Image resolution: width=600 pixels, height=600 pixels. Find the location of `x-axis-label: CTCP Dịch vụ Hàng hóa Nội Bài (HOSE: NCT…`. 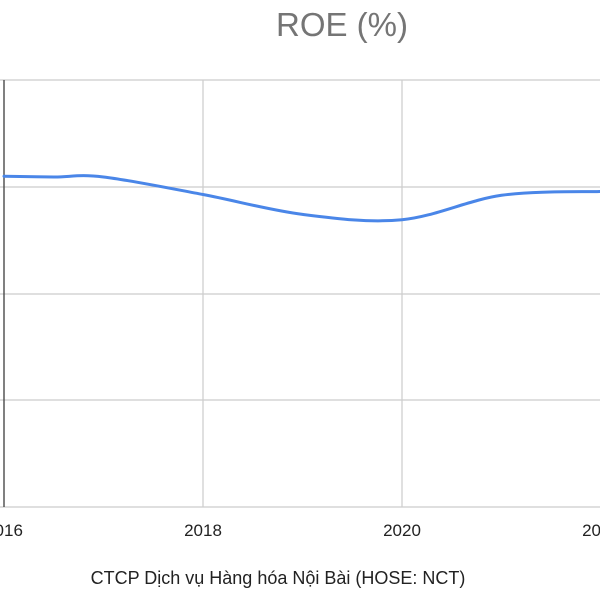

x-axis-label: CTCP Dịch vụ Hàng hóa Nội Bài (HOSE: NCT… is located at coordinates (278, 578).